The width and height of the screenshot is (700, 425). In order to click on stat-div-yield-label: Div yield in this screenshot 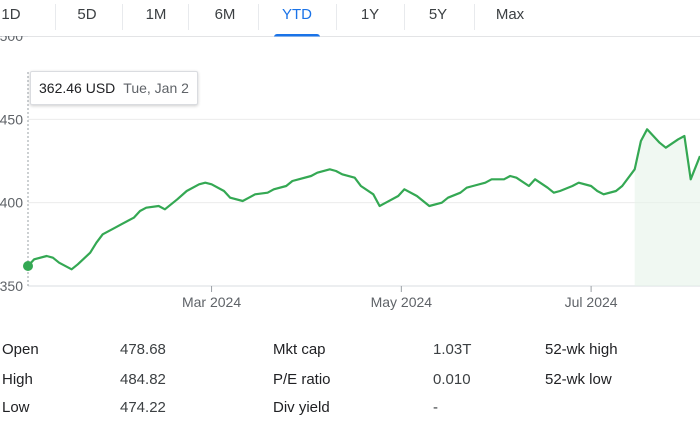, I will do `click(301, 407)`.